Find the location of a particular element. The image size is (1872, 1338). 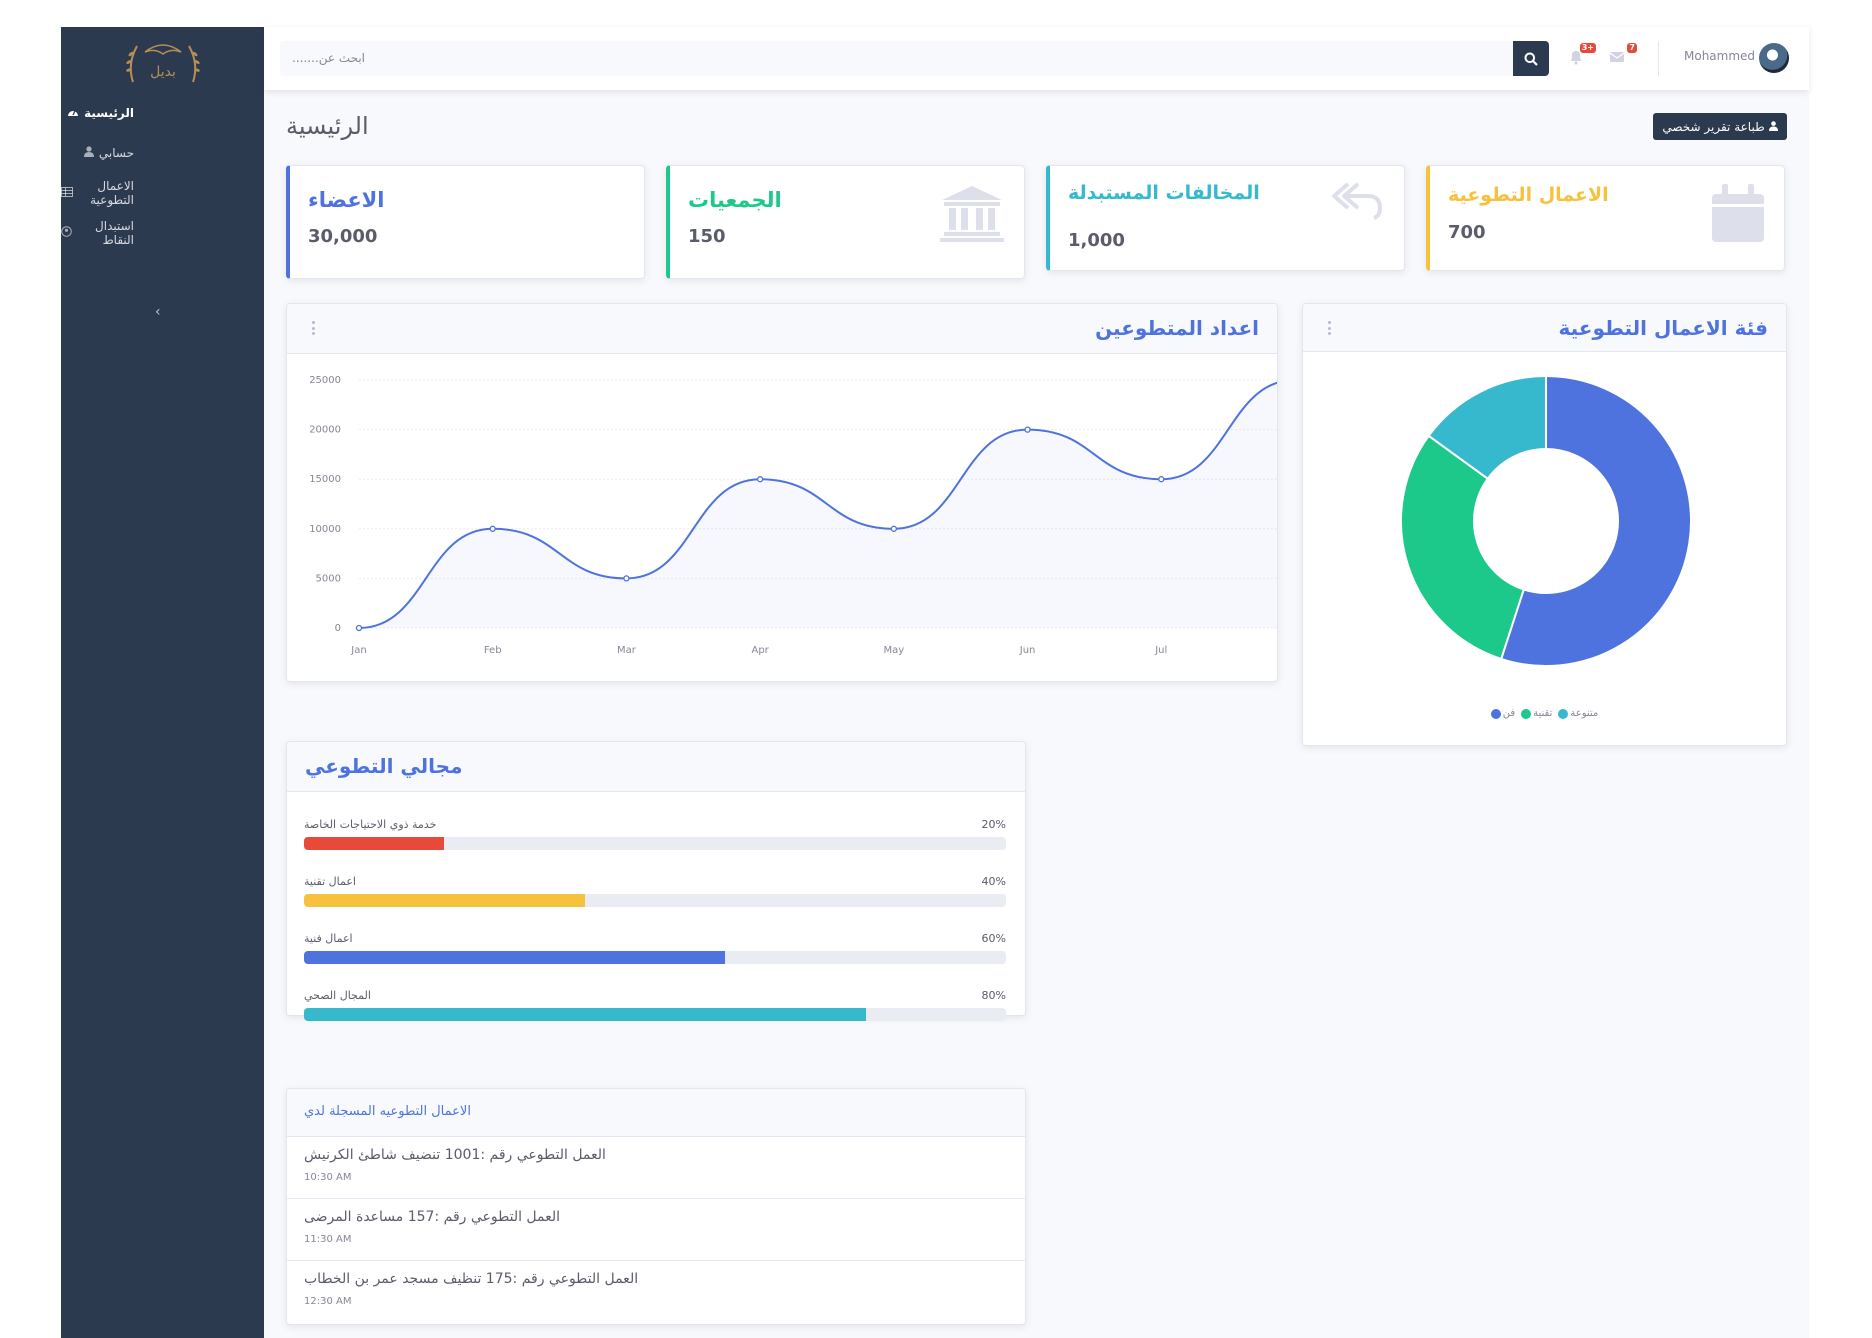

stat-title: المخالفات المستبدلة is located at coordinates (1164, 193).